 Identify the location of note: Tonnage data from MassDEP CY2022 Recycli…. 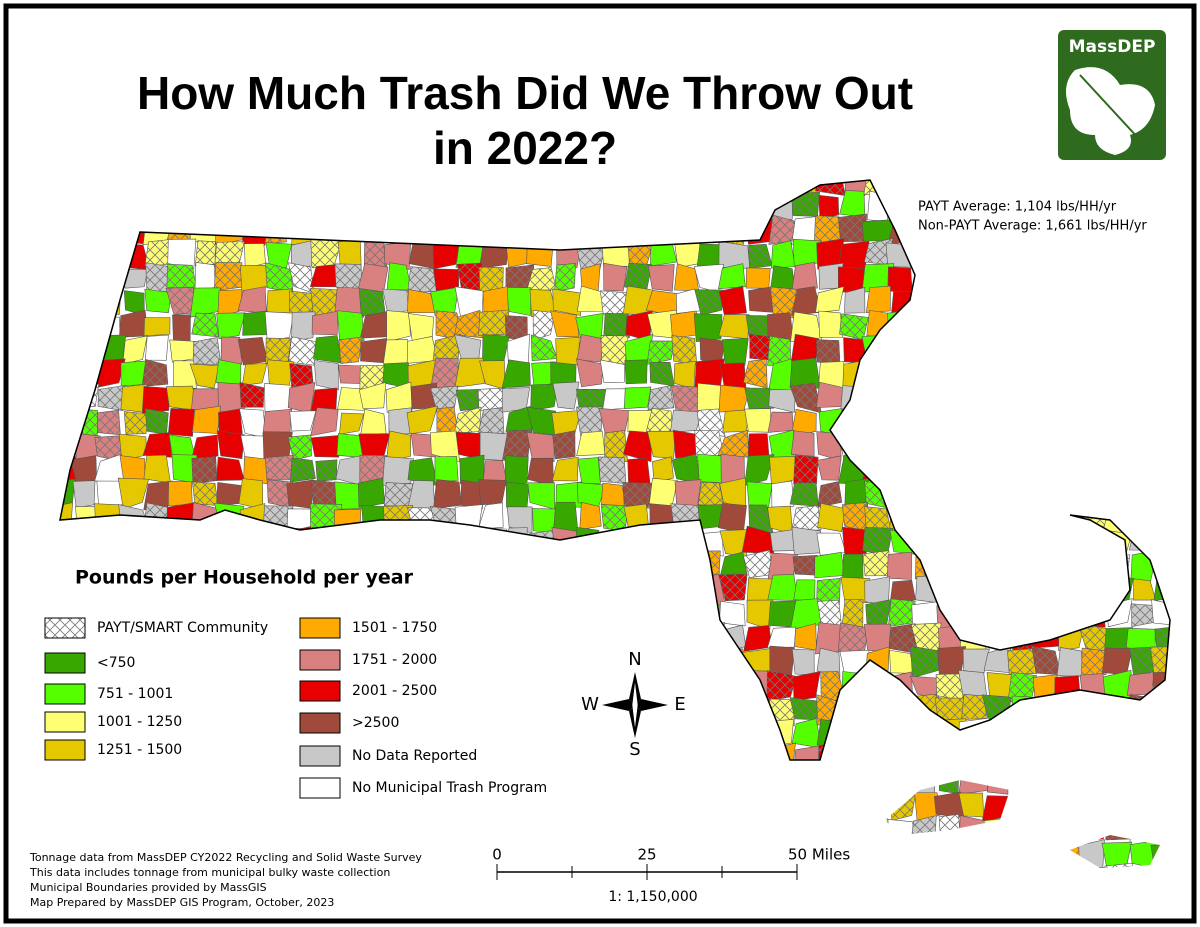
(225, 857).